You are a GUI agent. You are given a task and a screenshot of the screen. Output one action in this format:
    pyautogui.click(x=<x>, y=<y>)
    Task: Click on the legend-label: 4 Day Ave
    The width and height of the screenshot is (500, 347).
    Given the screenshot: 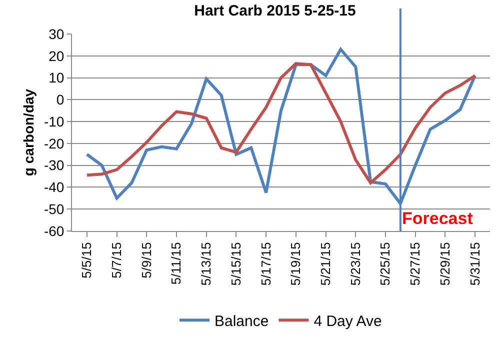 What is the action you would take?
    pyautogui.click(x=348, y=321)
    